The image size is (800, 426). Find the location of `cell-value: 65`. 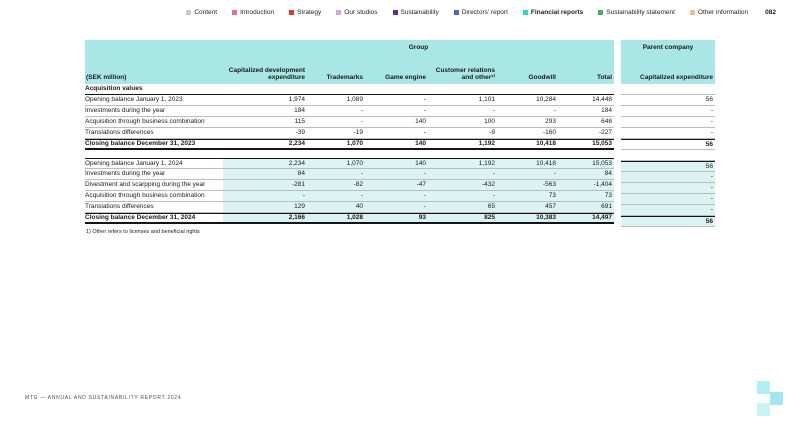

cell-value: 65 is located at coordinates (462, 207).